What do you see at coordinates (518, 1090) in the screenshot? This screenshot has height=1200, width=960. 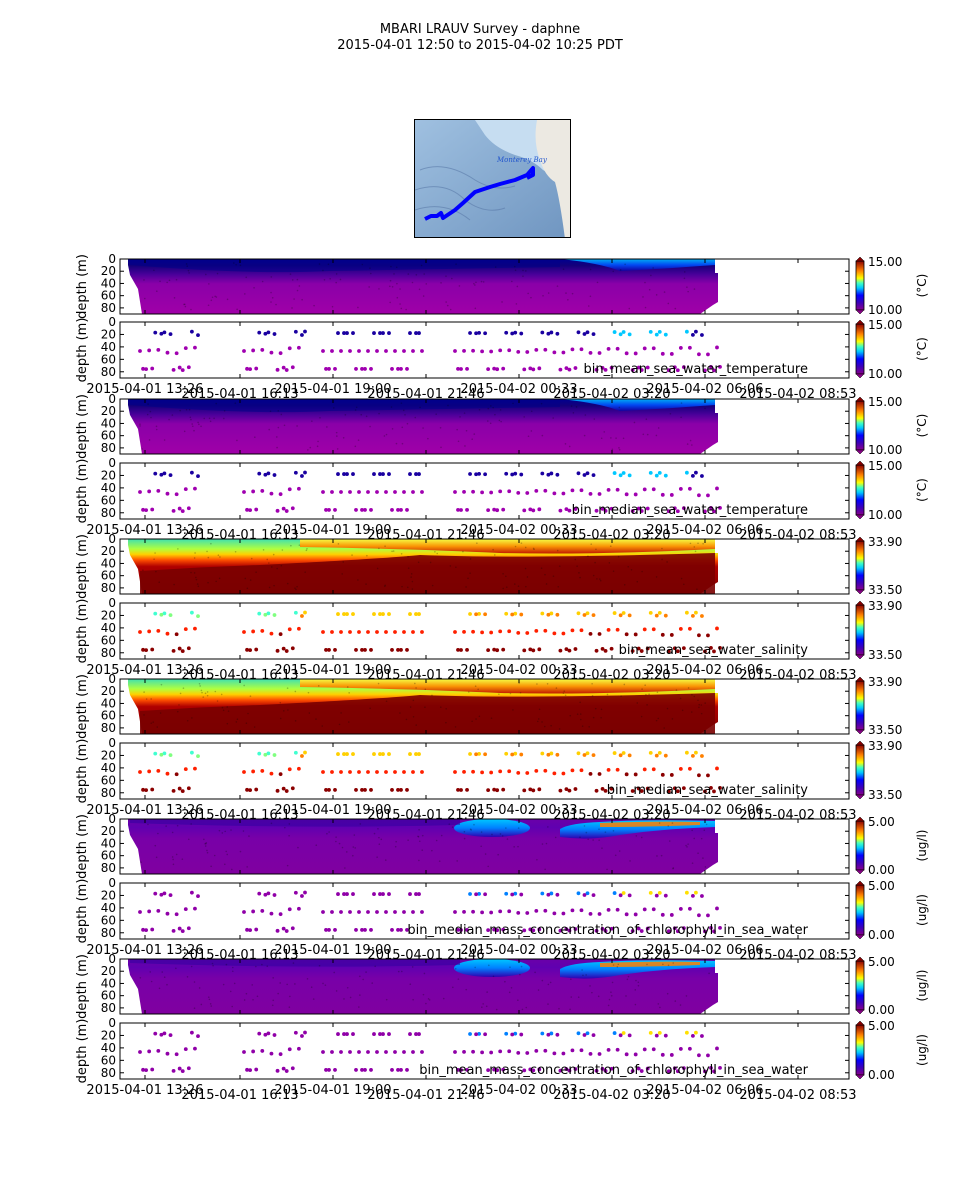 I see `x-tick-label: 2015-04-02 00:33` at bounding box center [518, 1090].